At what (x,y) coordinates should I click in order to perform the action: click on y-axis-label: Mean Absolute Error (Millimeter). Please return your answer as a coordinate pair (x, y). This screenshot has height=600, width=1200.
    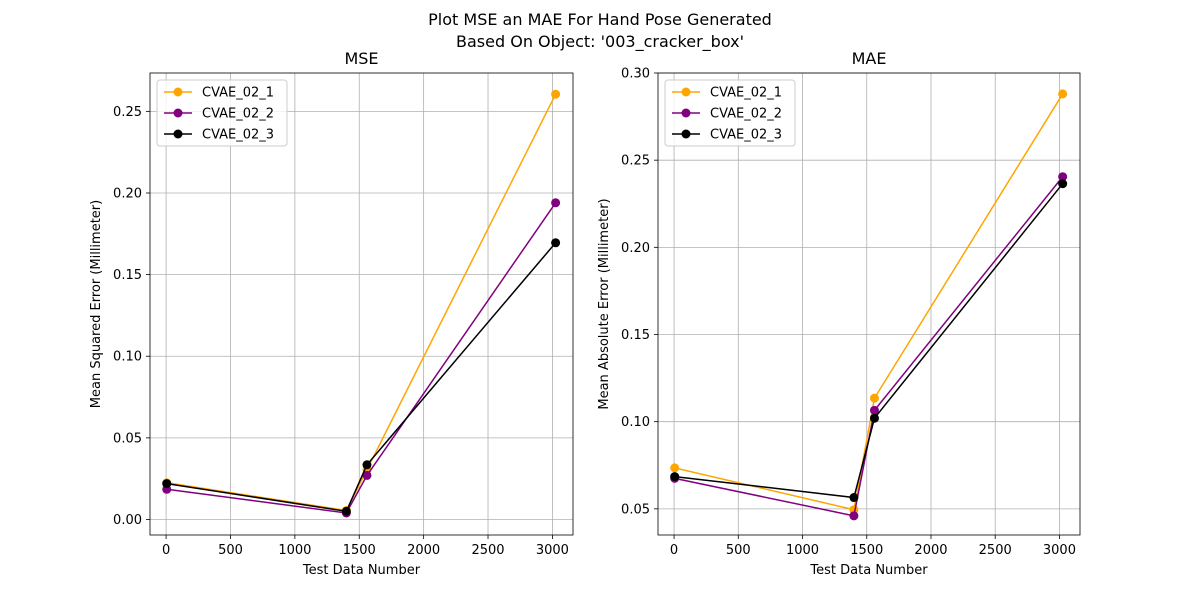
    Looking at the image, I should click on (604, 303).